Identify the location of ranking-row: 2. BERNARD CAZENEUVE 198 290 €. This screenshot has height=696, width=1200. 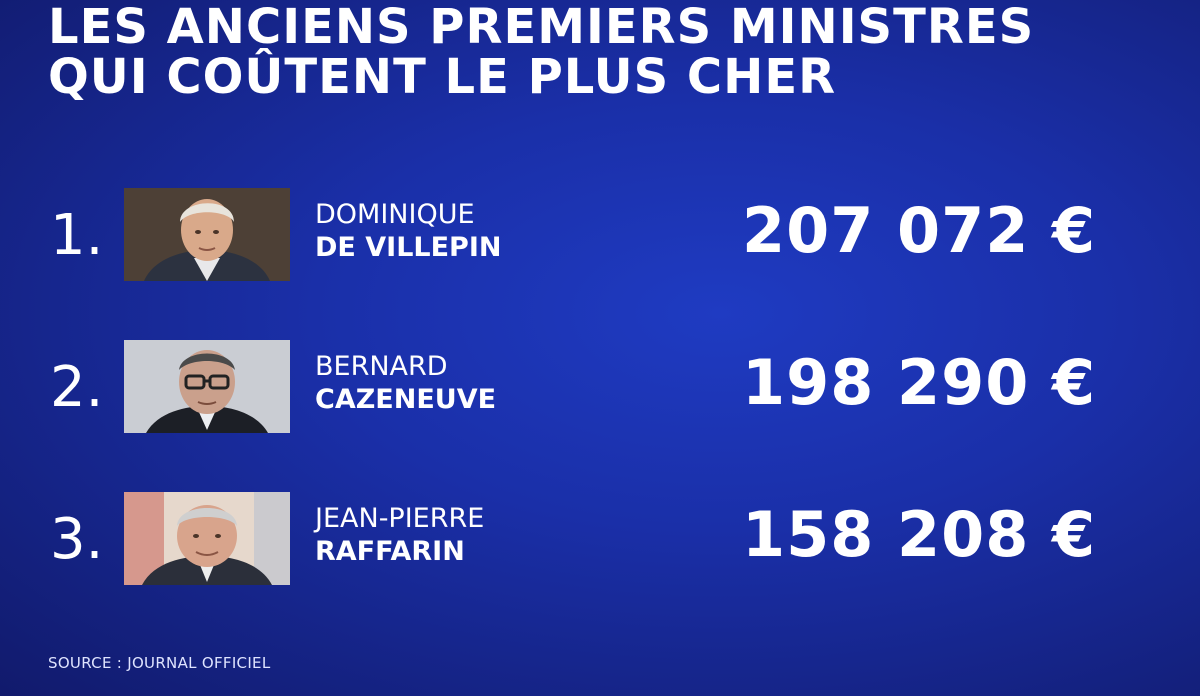
(600, 390).